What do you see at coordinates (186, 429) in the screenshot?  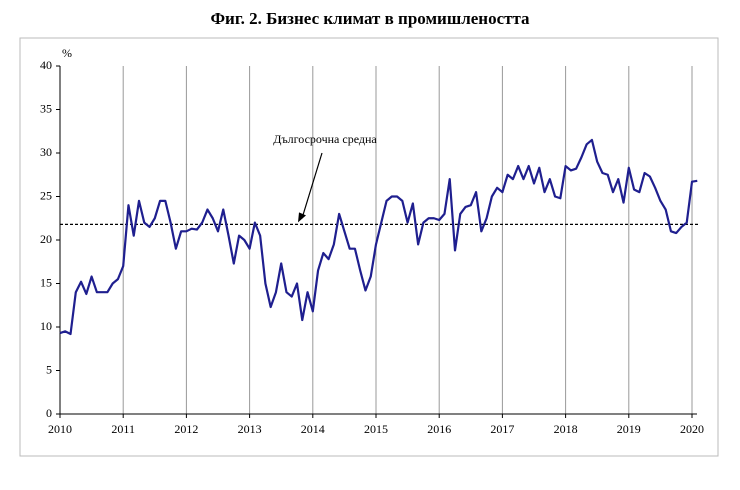 I see `x-tick-label: 2012` at bounding box center [186, 429].